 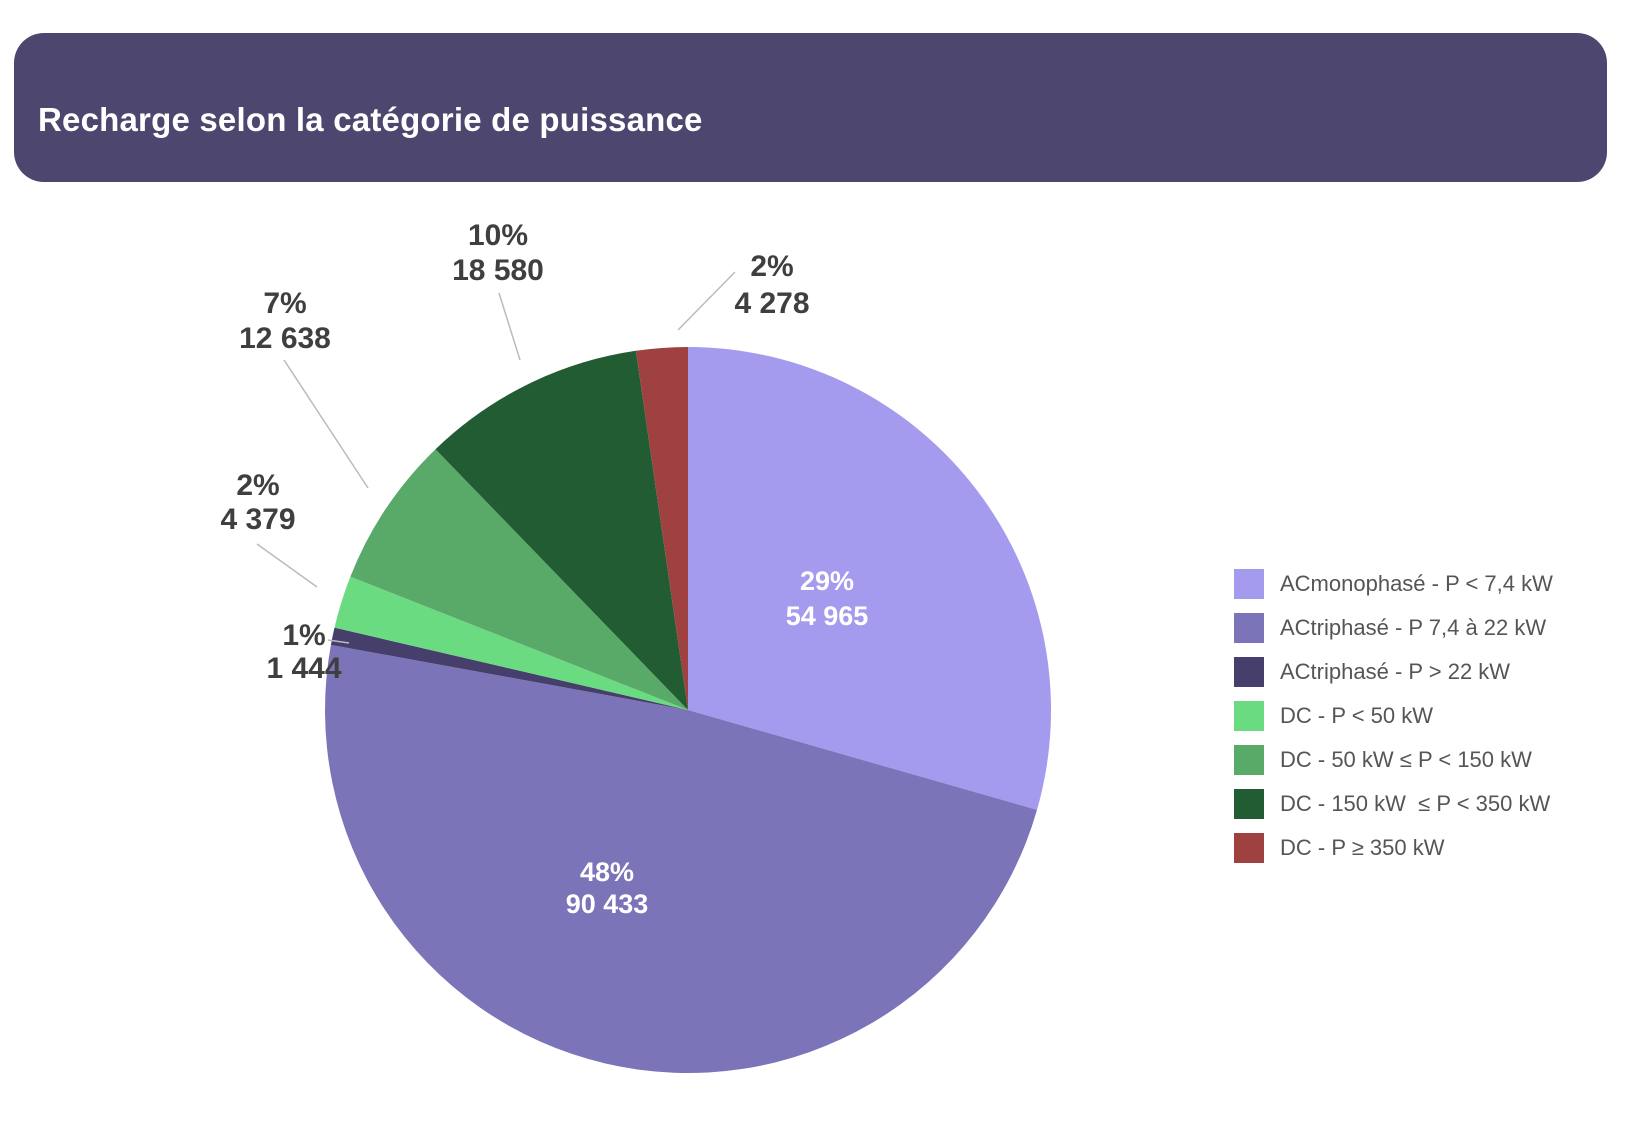 What do you see at coordinates (810, 107) in the screenshot?
I see `chart-title-banner: Recharge selon la catégorie de puissance` at bounding box center [810, 107].